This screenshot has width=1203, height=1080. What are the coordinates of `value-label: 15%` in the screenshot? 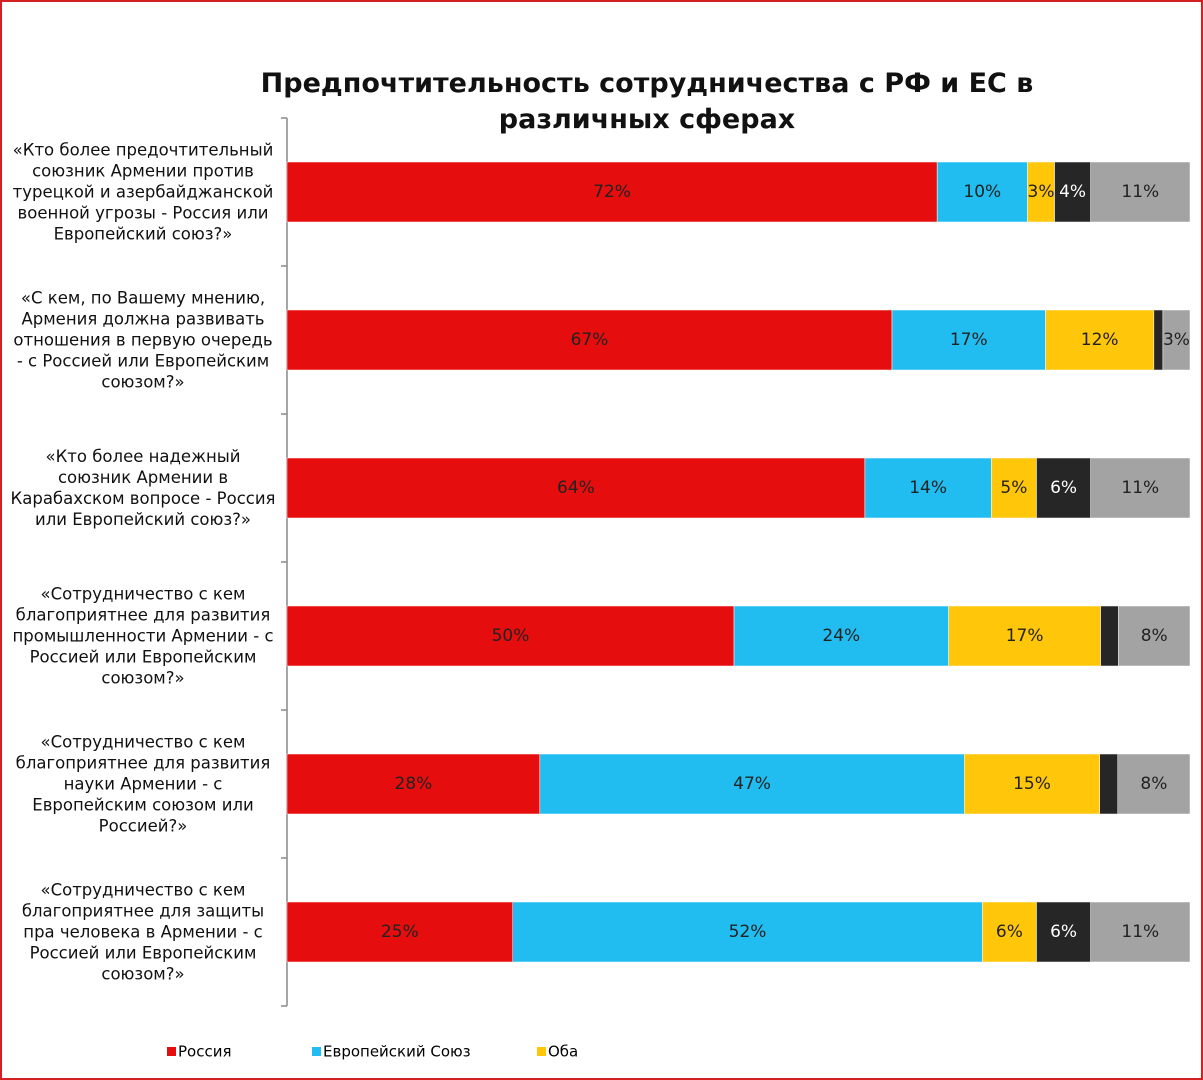 It's located at (1032, 784).